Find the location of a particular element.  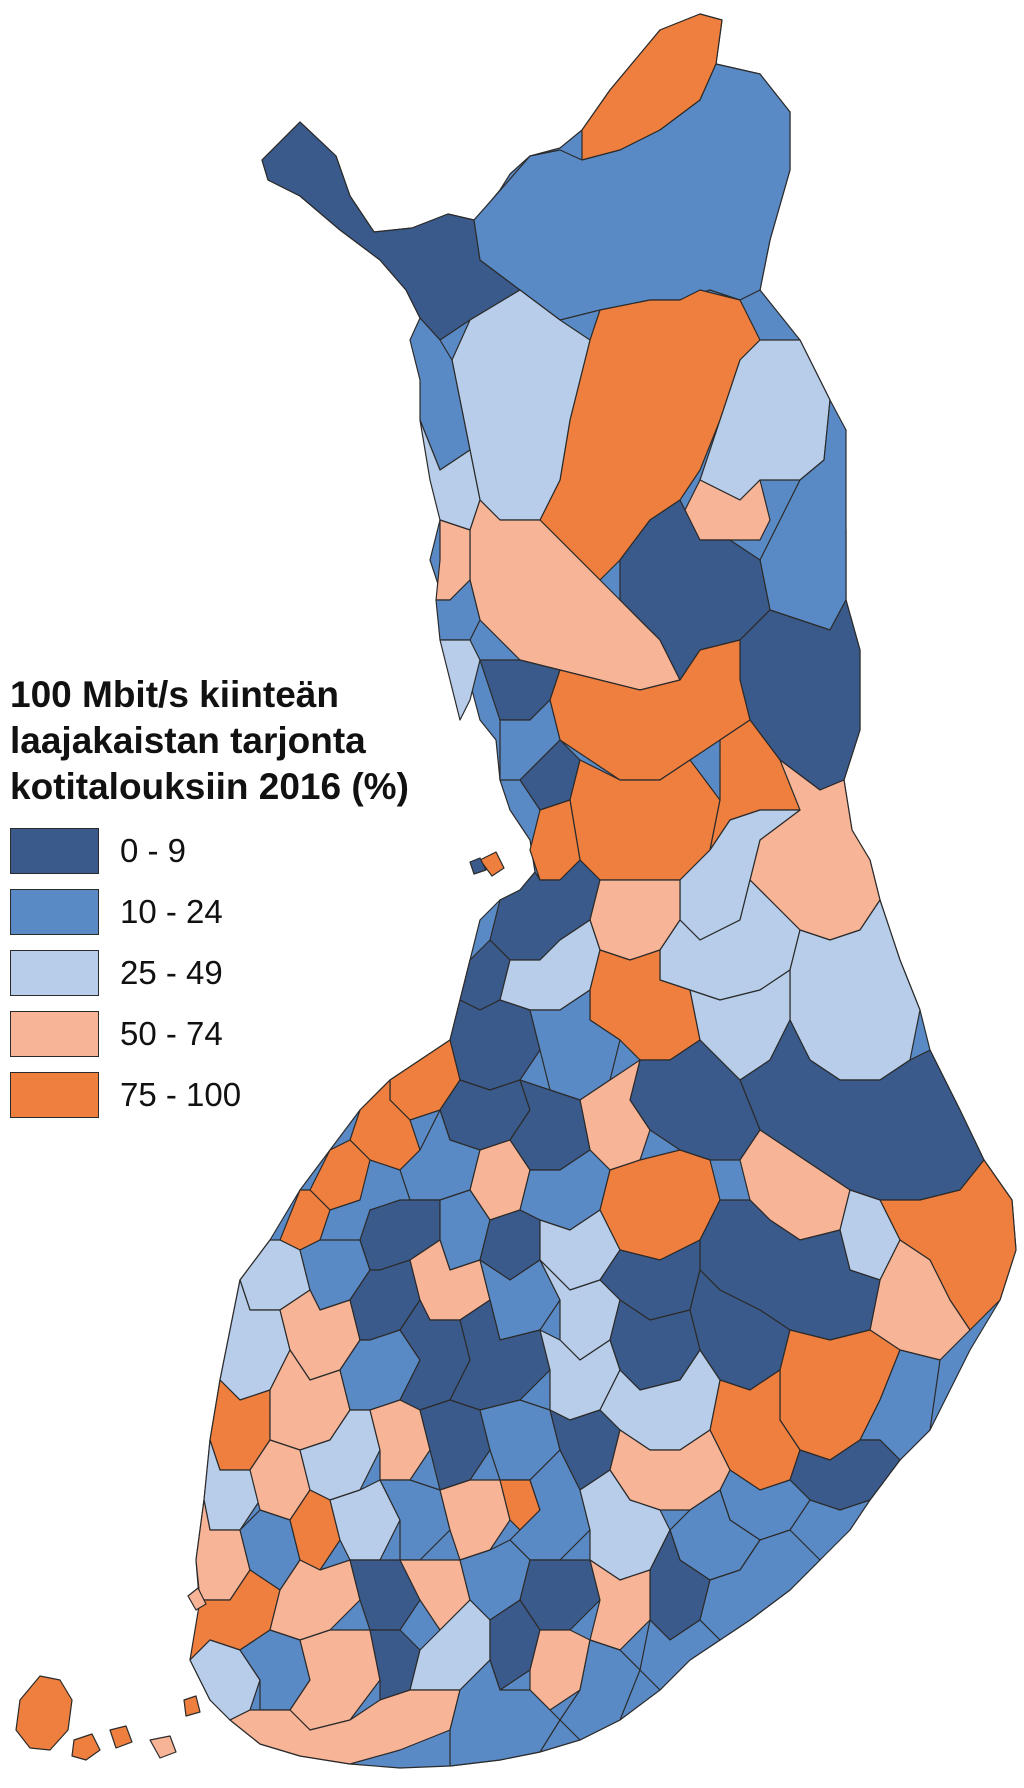

legend-title-line: 100 Mbit/s kiinteän is located at coordinates (174, 694).